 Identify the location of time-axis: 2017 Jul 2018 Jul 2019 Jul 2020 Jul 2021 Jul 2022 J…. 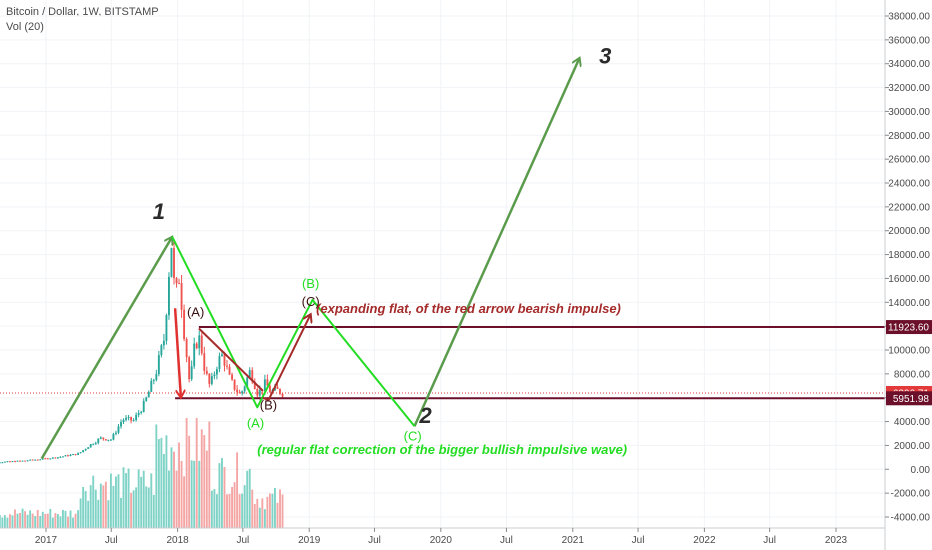
(442, 536).